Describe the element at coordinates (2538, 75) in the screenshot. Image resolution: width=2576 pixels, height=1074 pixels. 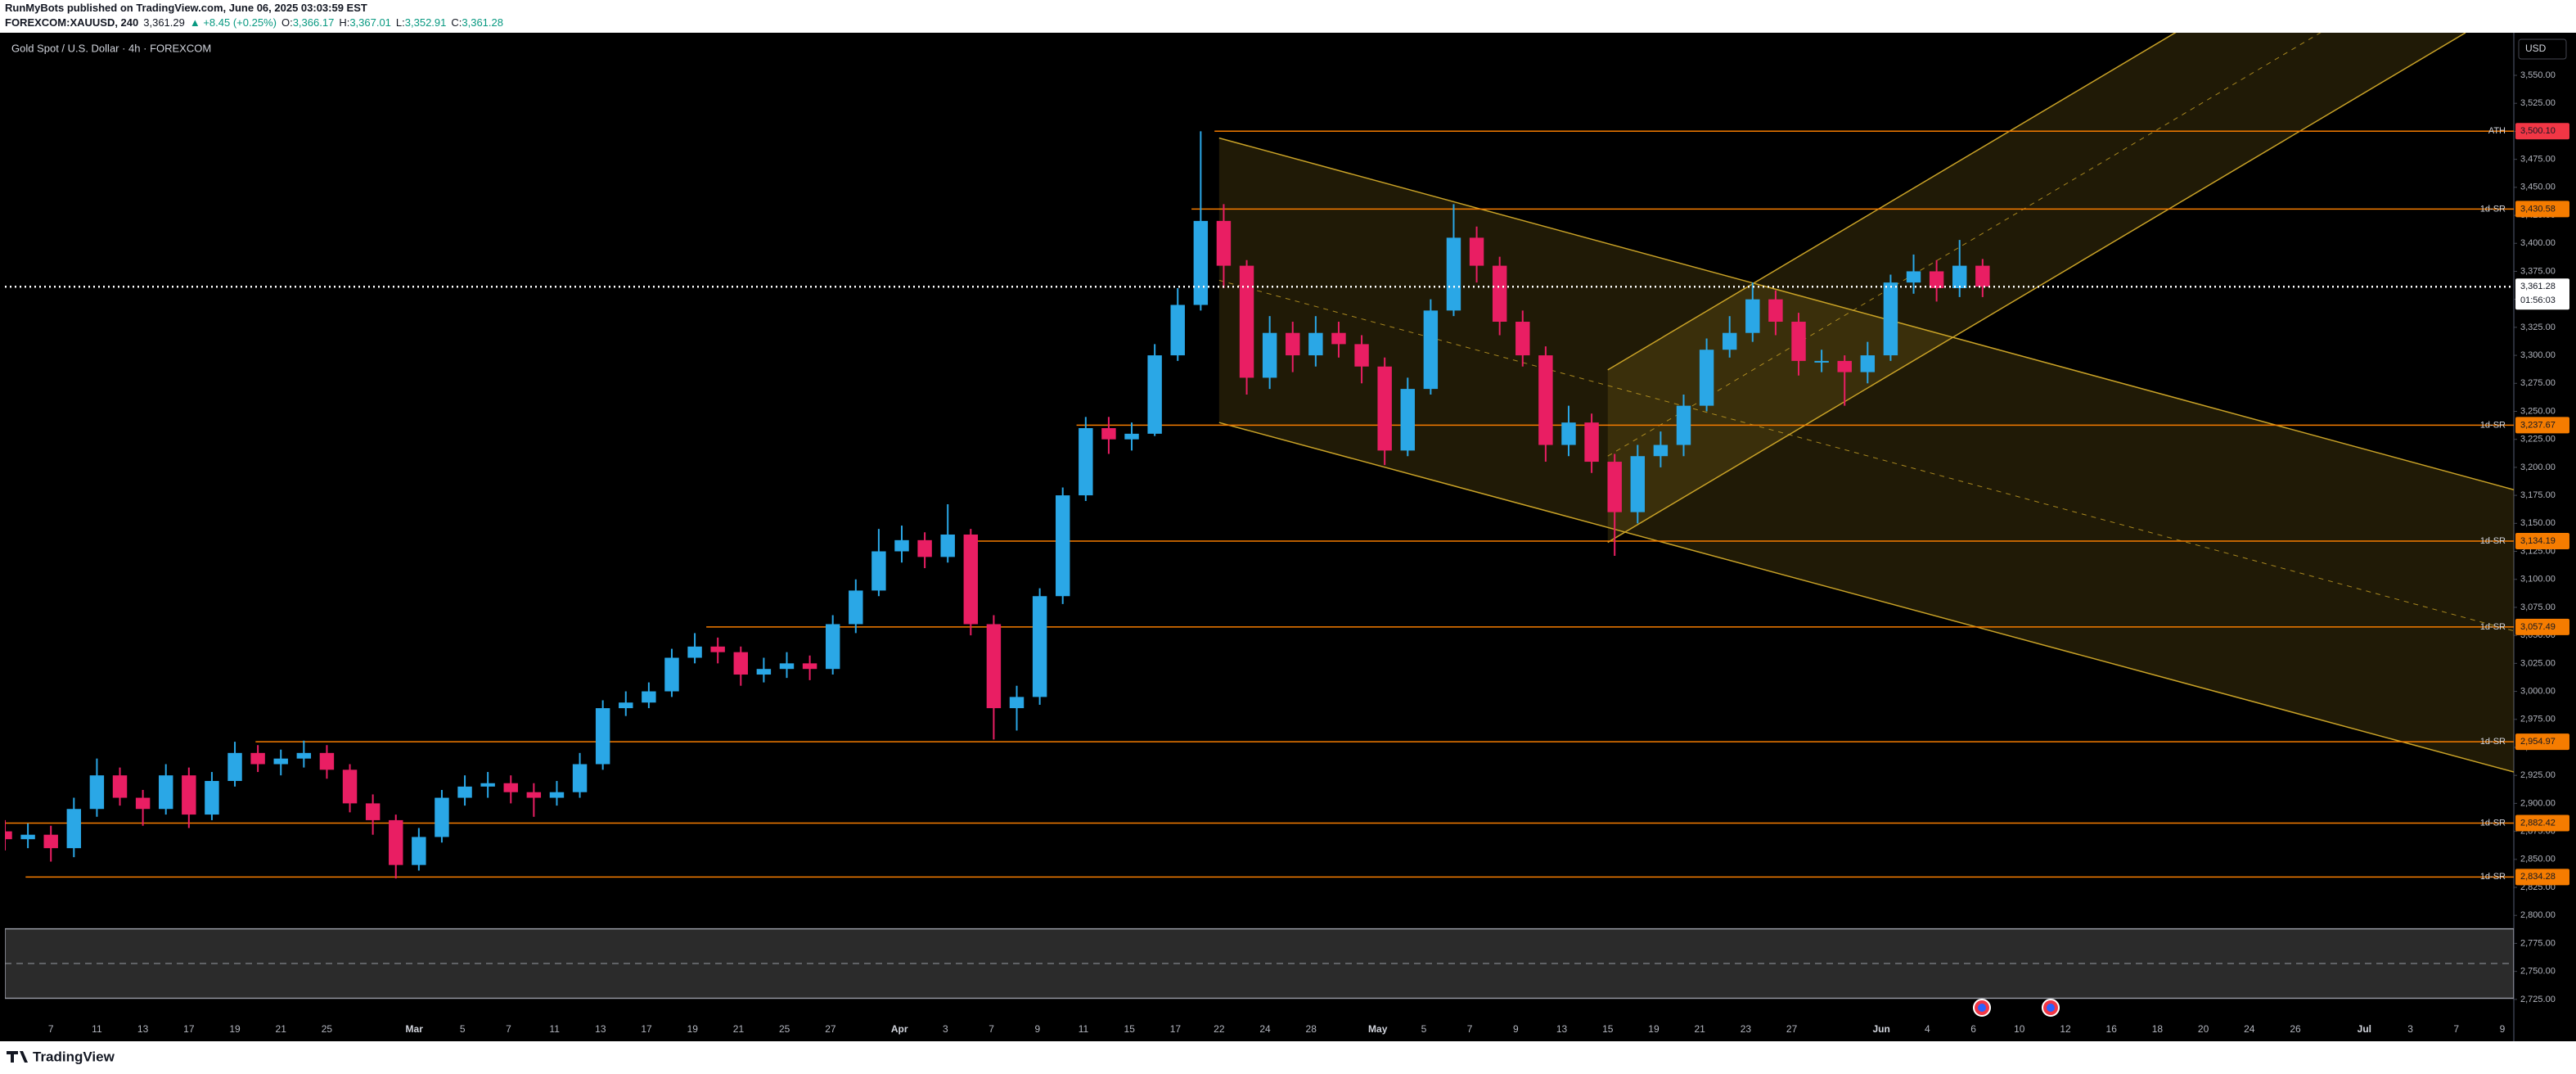
I see `y-tick-label: 3,550.00` at that location.